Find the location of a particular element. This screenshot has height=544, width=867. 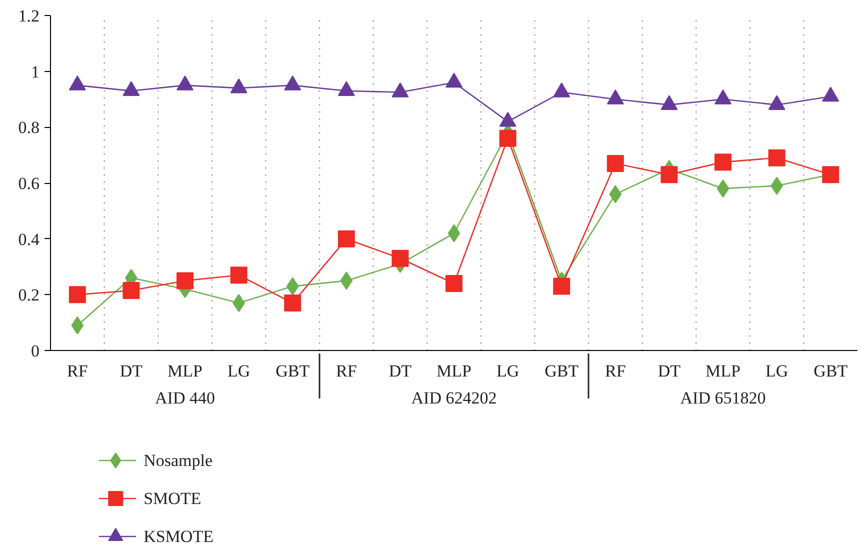

legend-label: SMOTE is located at coordinates (173, 498).